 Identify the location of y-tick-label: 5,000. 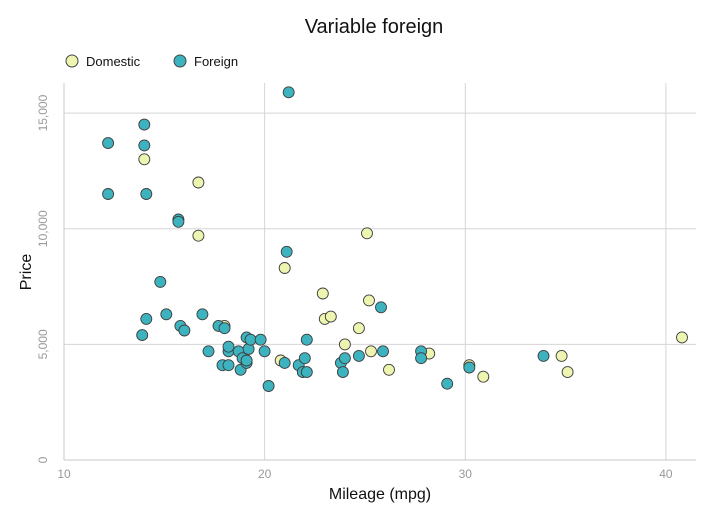
(43, 344).